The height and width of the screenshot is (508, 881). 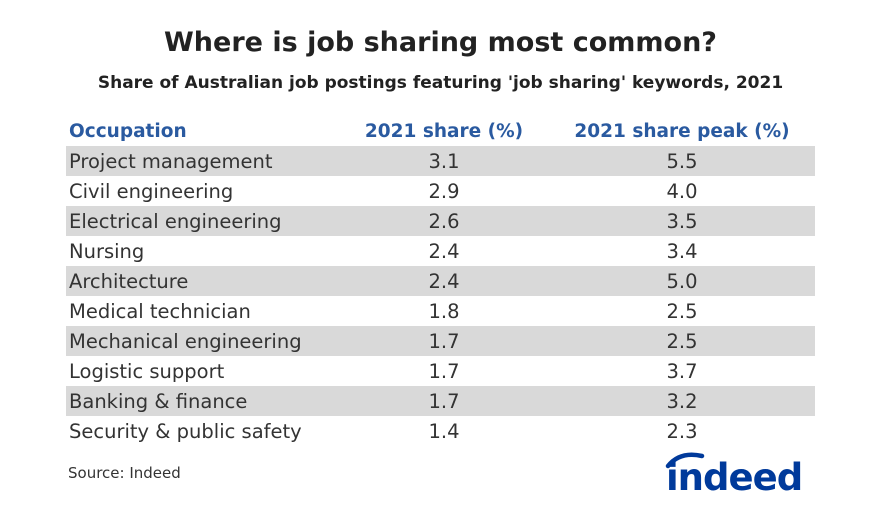 I want to click on table-row: Mechanical engineering 1.7 2.5, so click(x=440, y=341).